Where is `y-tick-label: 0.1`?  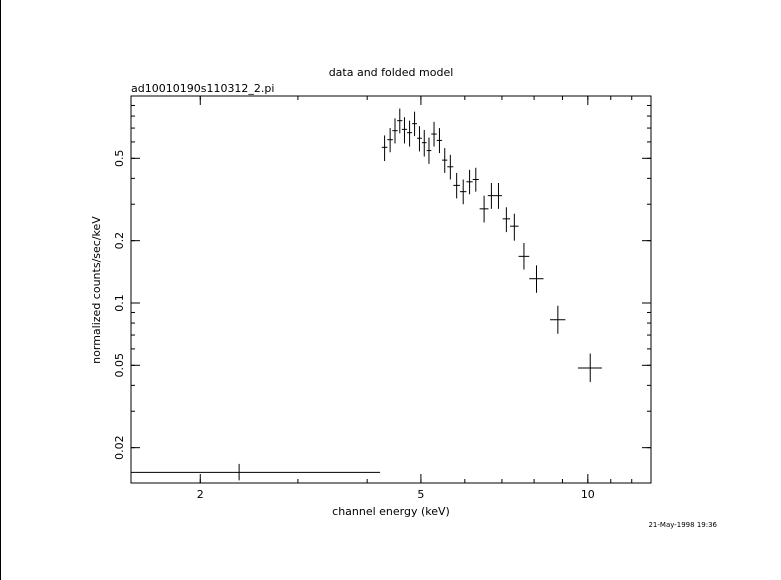 y-tick-label: 0.1 is located at coordinates (119, 303).